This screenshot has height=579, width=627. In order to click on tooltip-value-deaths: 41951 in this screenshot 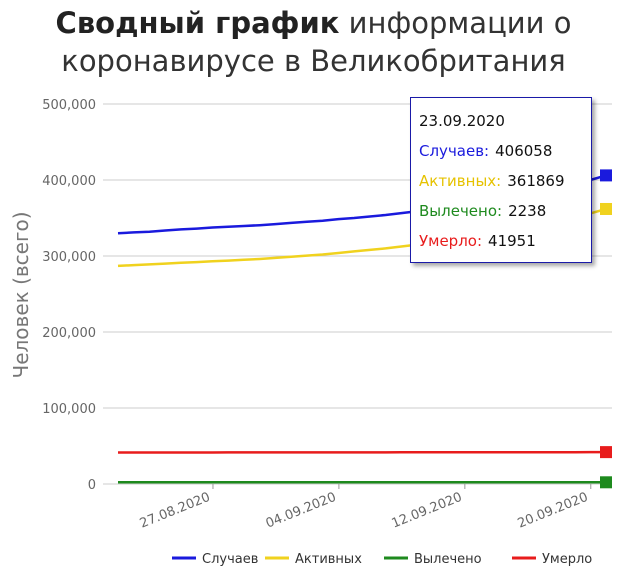, I will do `click(512, 241)`.